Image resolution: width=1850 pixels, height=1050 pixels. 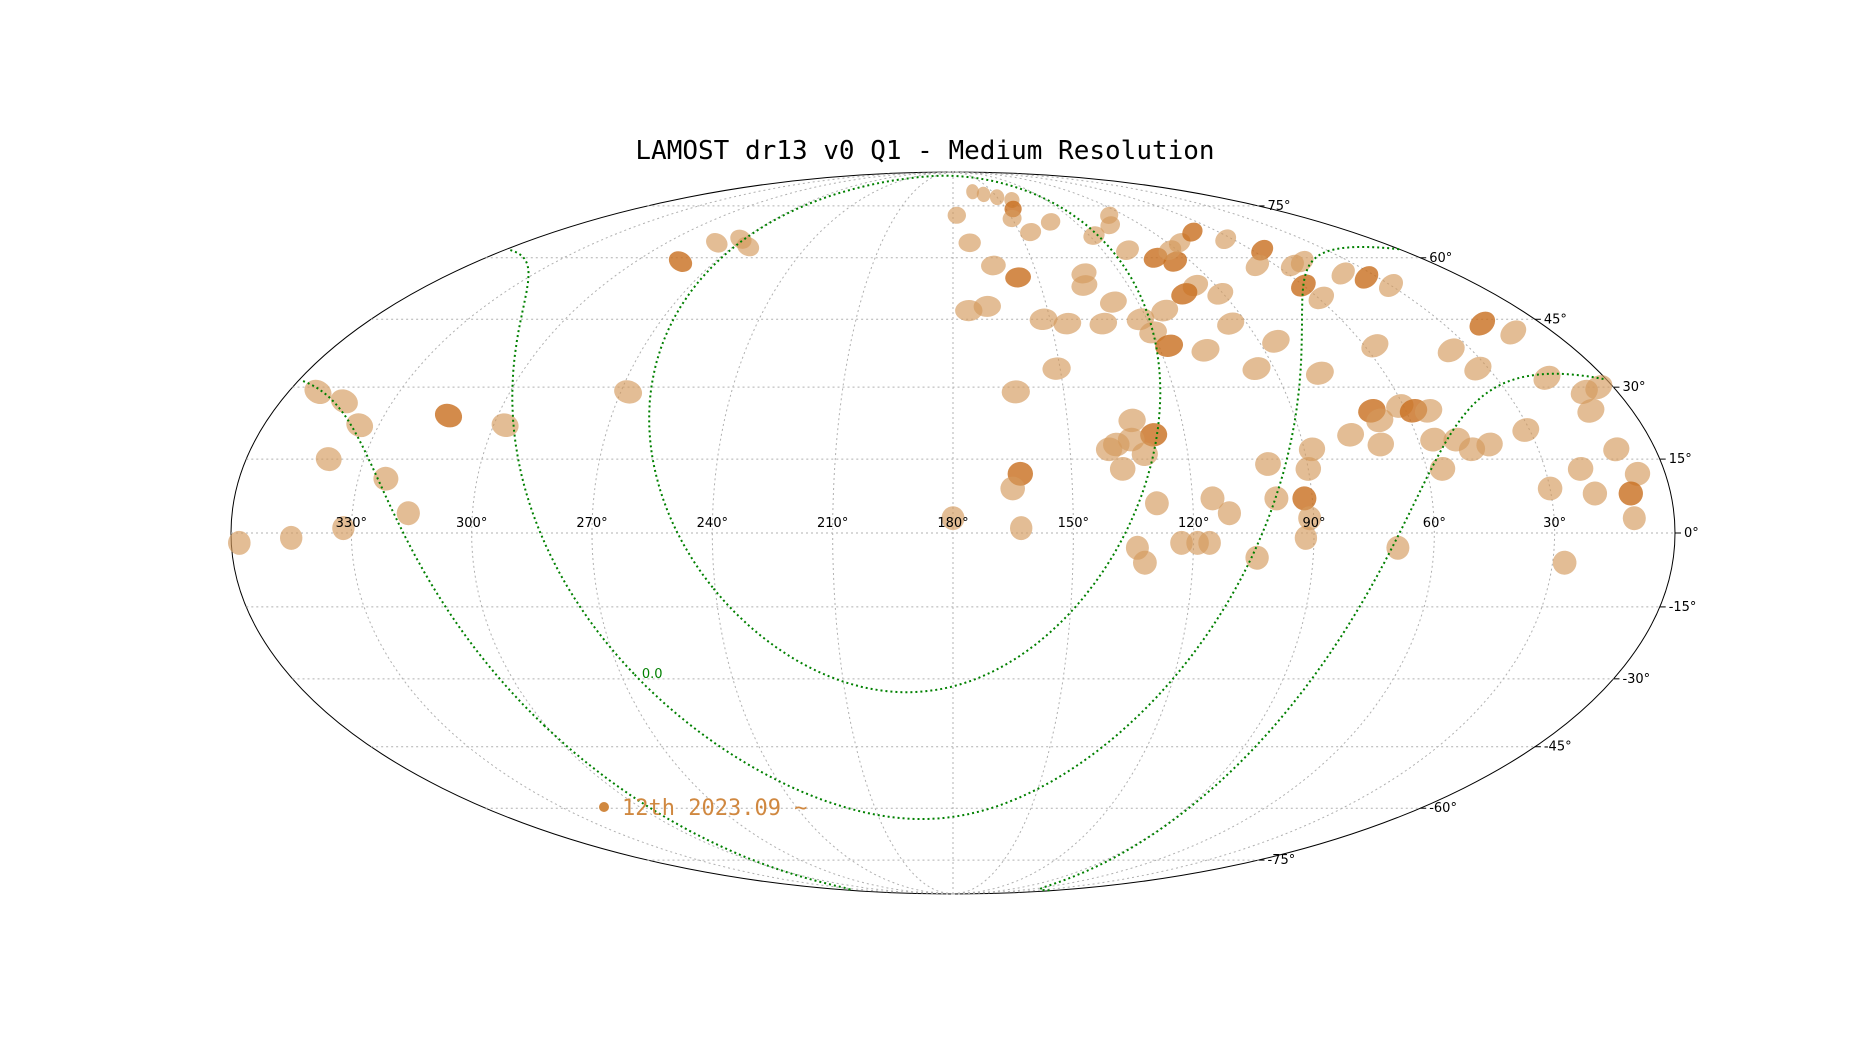 What do you see at coordinates (1554, 523) in the screenshot?
I see `ra-tick-label: 30°` at bounding box center [1554, 523].